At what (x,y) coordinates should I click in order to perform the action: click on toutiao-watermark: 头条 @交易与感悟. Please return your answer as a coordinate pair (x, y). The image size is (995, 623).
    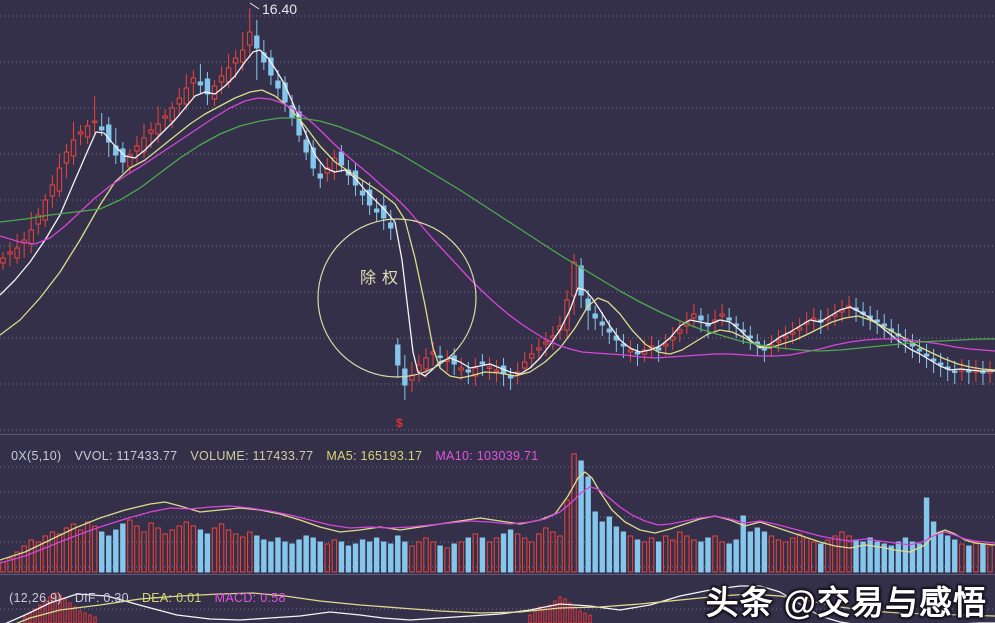
    Looking at the image, I should click on (846, 602).